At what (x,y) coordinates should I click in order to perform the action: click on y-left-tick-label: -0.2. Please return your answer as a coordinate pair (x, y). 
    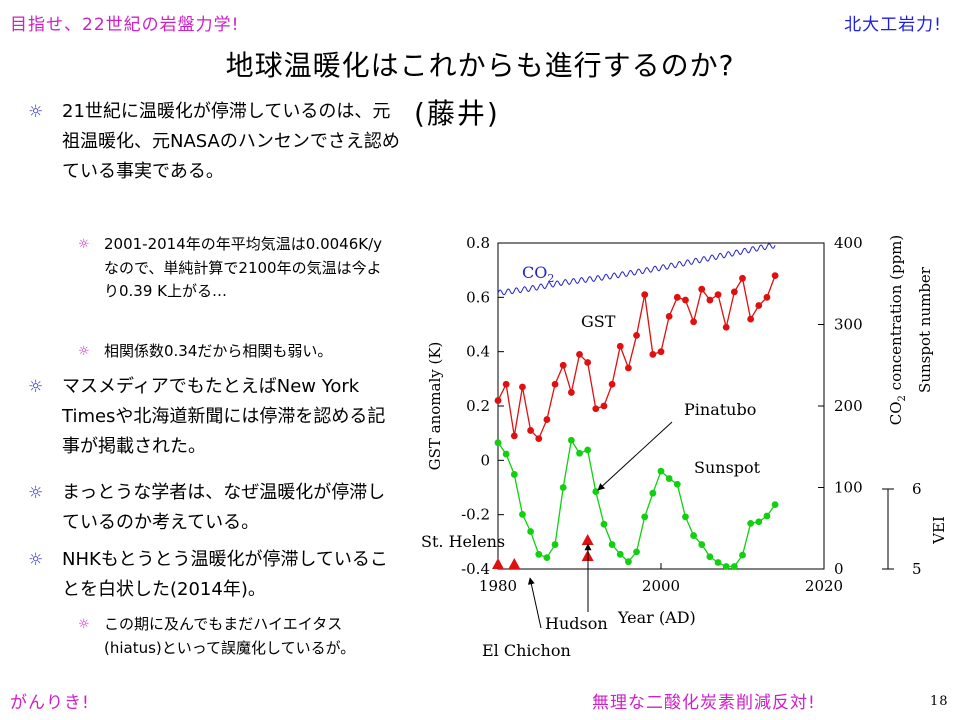
    Looking at the image, I should click on (475, 515).